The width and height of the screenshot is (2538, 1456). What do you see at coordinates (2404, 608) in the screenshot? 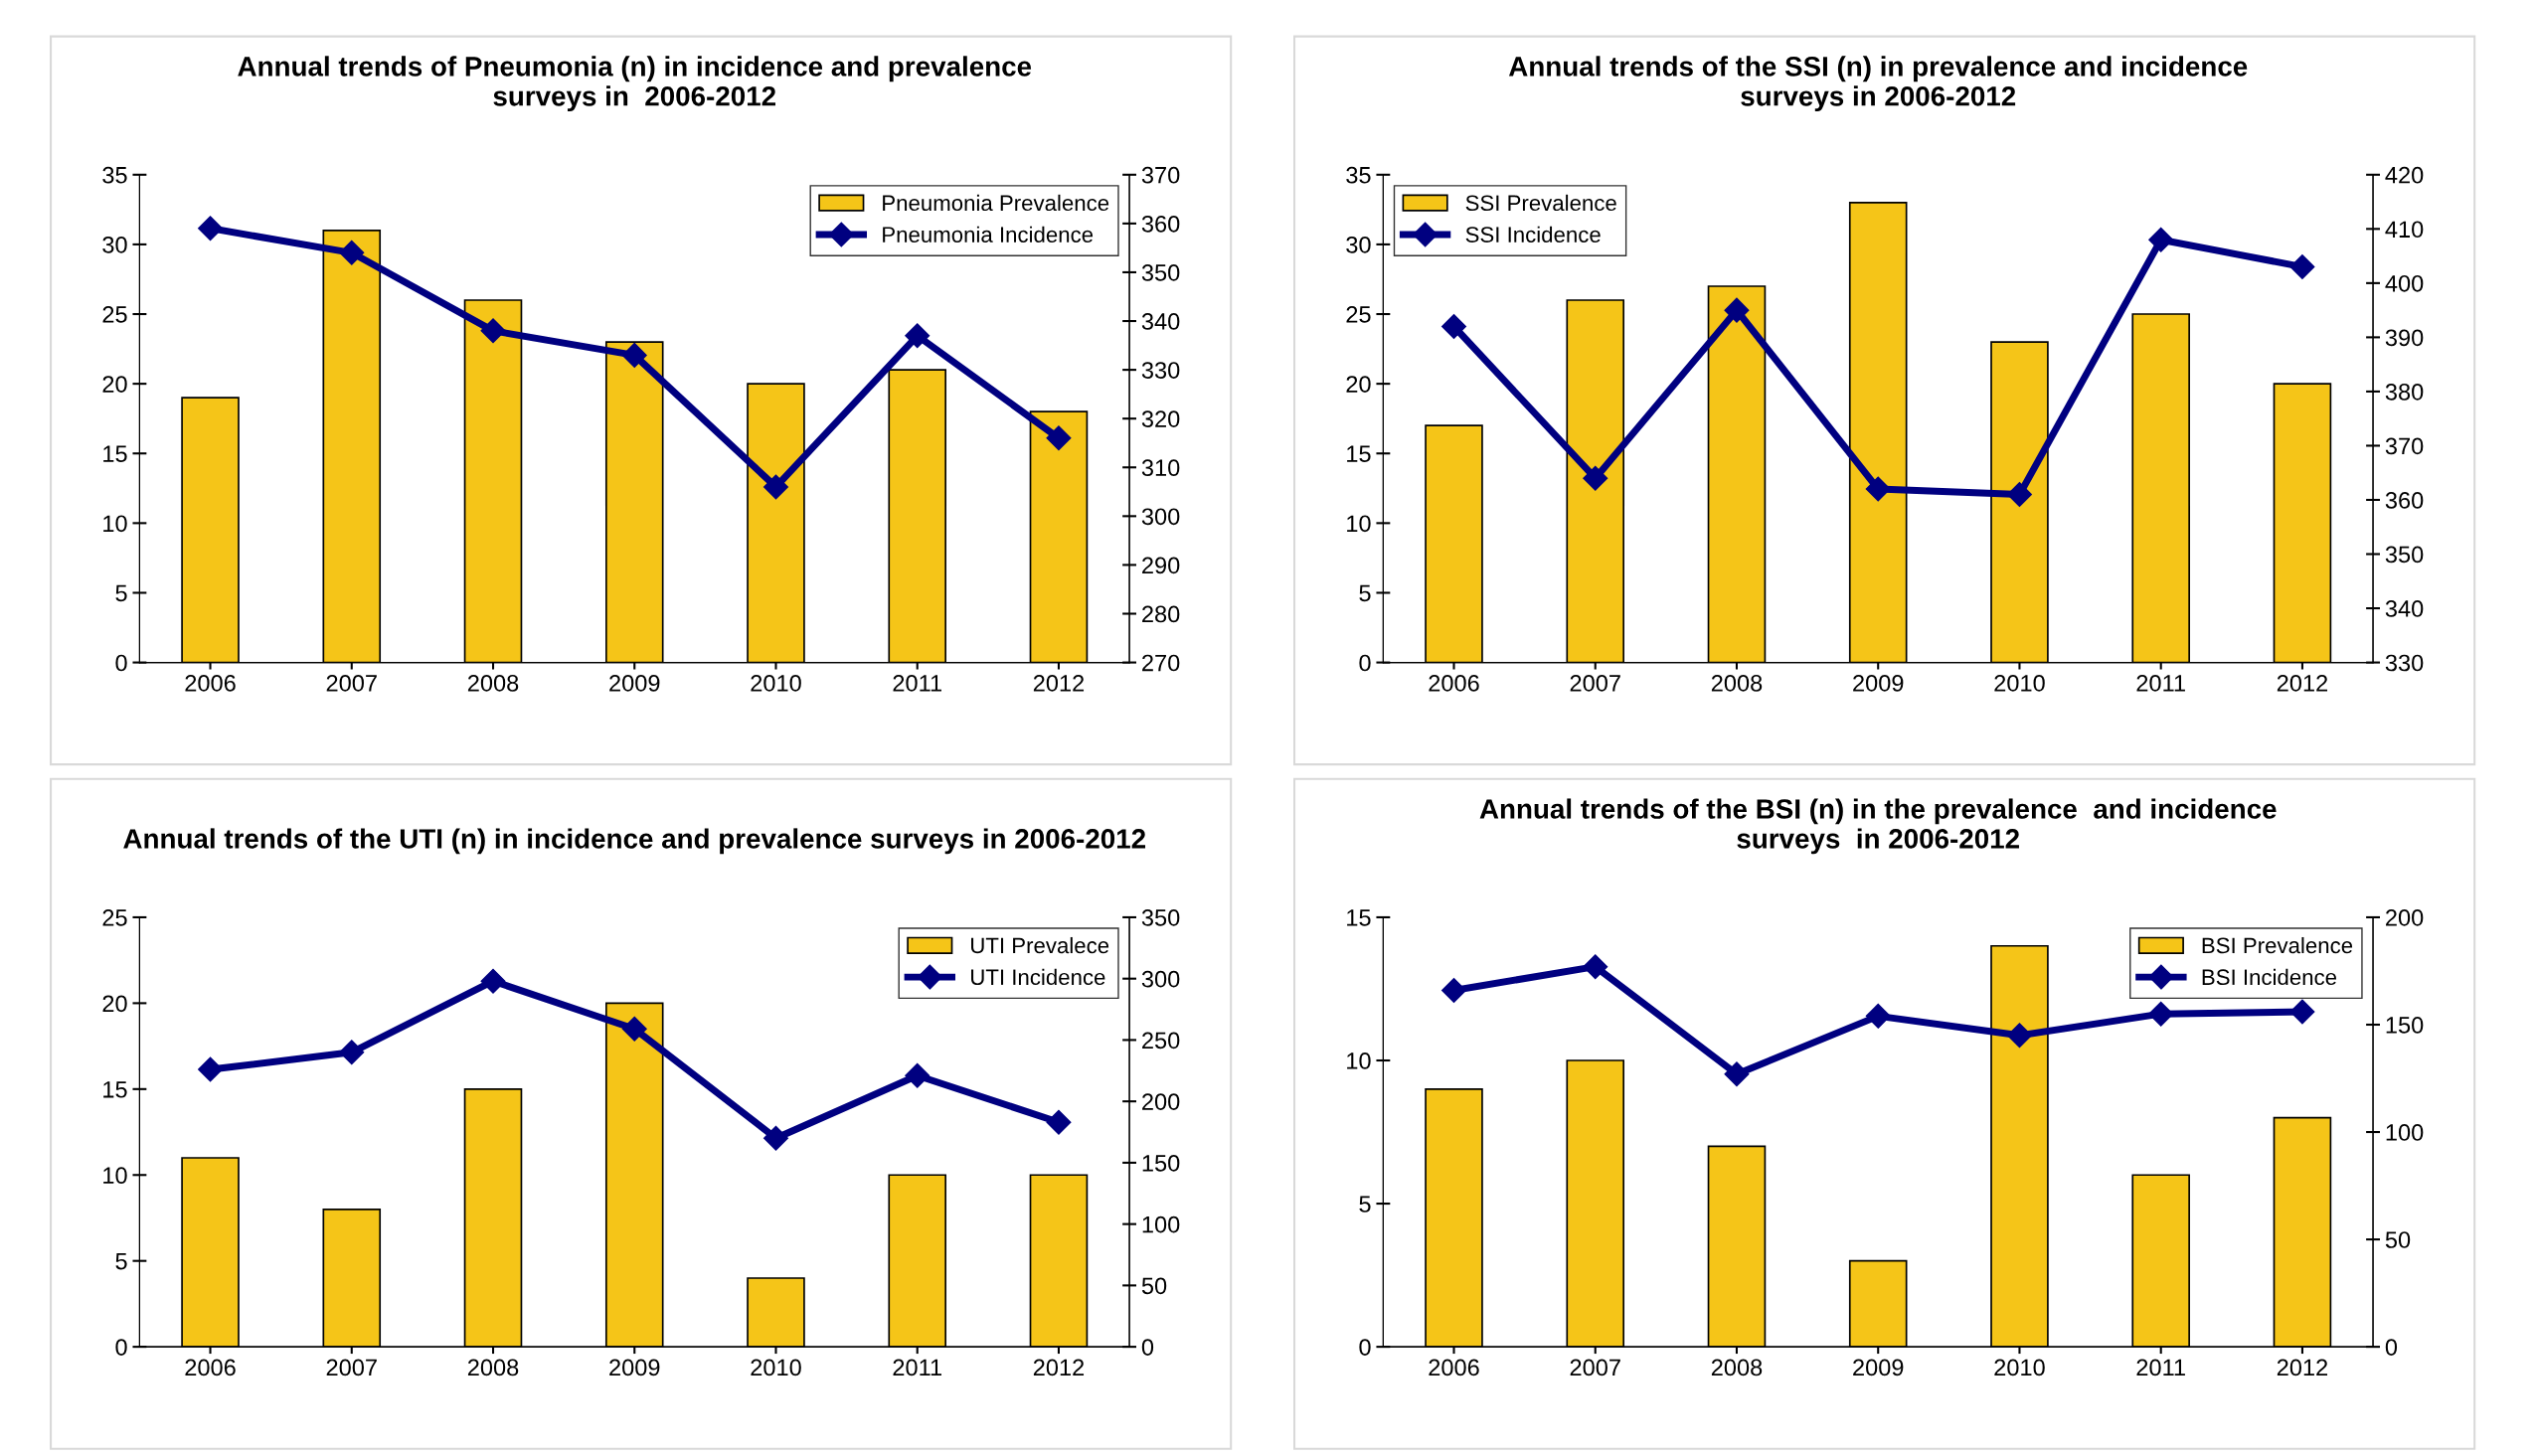
I see `y2-tick-label: 340` at bounding box center [2404, 608].